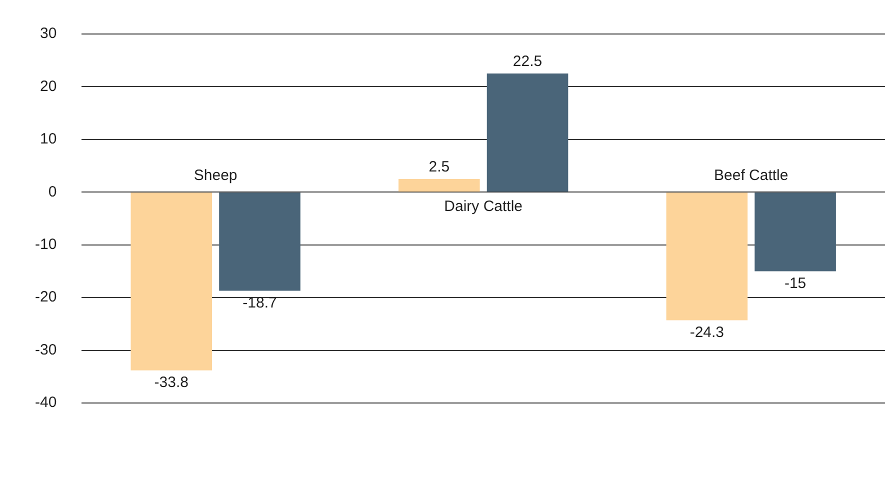 This screenshot has width=885, height=503. Describe the element at coordinates (171, 382) in the screenshot. I see `data-label: -33.8` at that location.